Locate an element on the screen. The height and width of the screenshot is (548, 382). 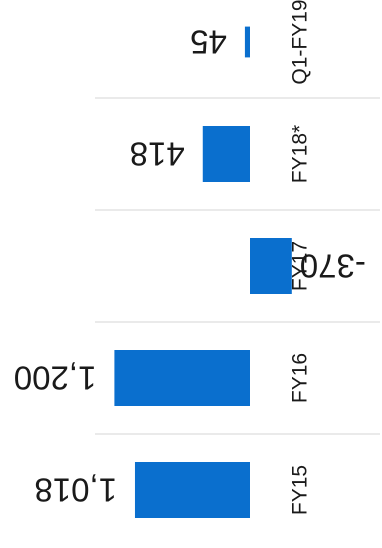
value-label-fy16: 1,200 is located at coordinates (55, 378).